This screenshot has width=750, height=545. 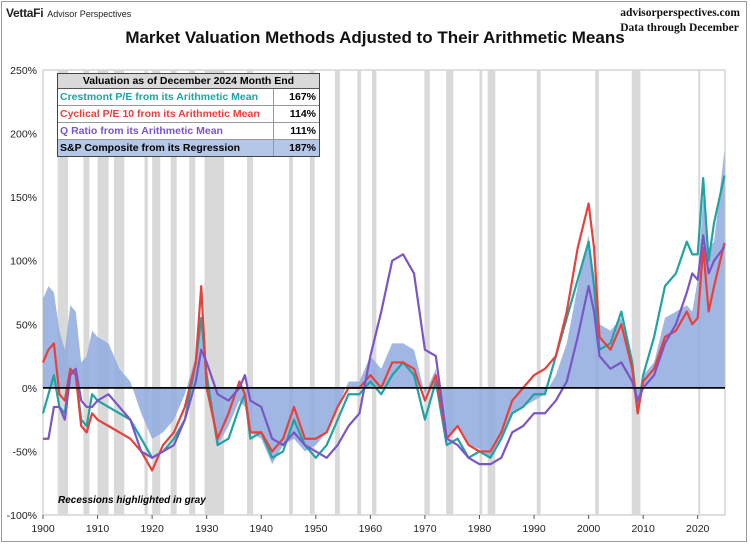 I want to click on x-tick-label: 1990, so click(x=534, y=529).